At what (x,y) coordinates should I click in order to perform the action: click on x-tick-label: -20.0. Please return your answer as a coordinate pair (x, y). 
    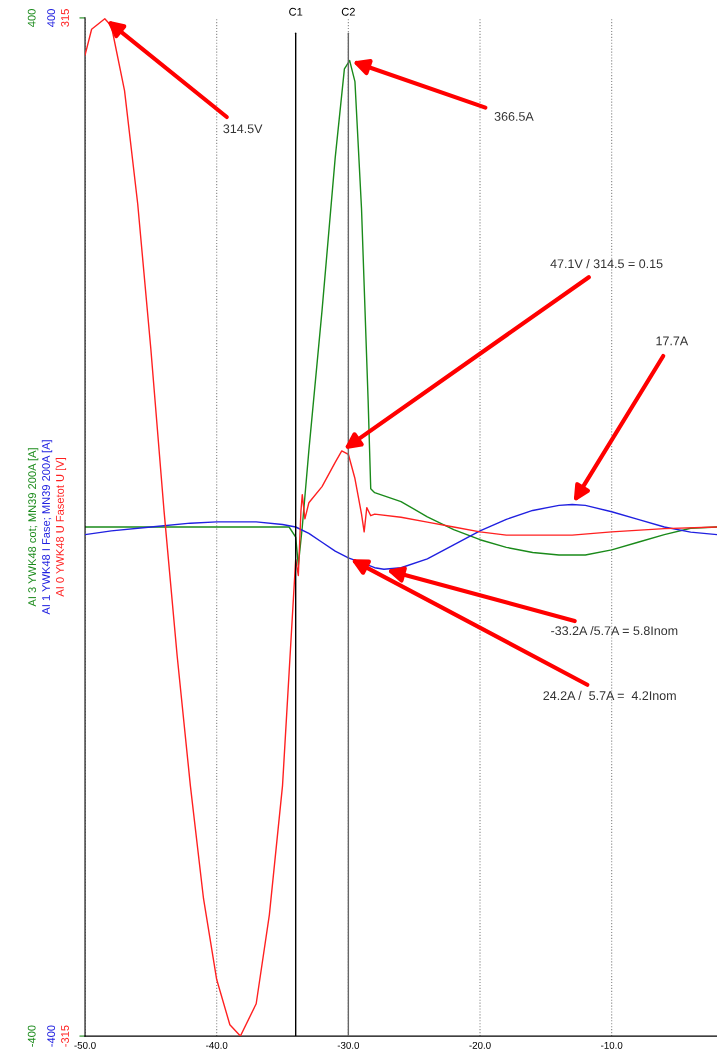
    Looking at the image, I should click on (480, 1045).